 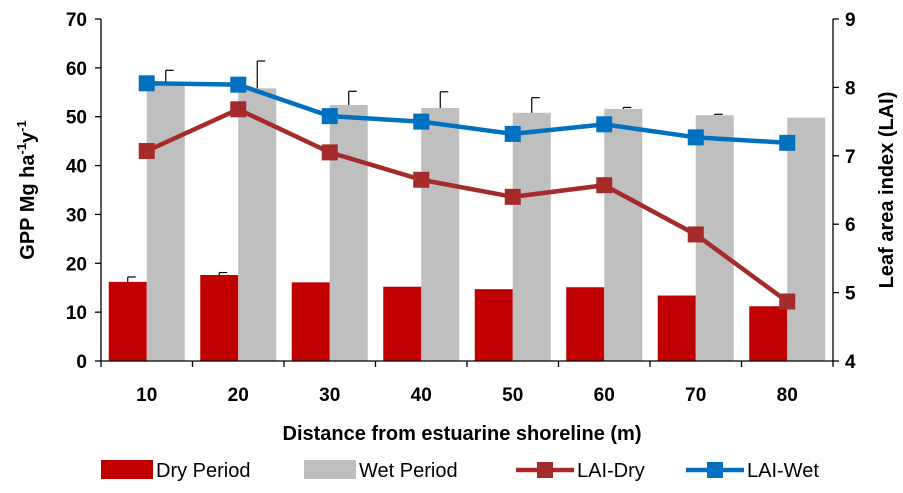 What do you see at coordinates (329, 395) in the screenshot?
I see `x-tick-label: 30` at bounding box center [329, 395].